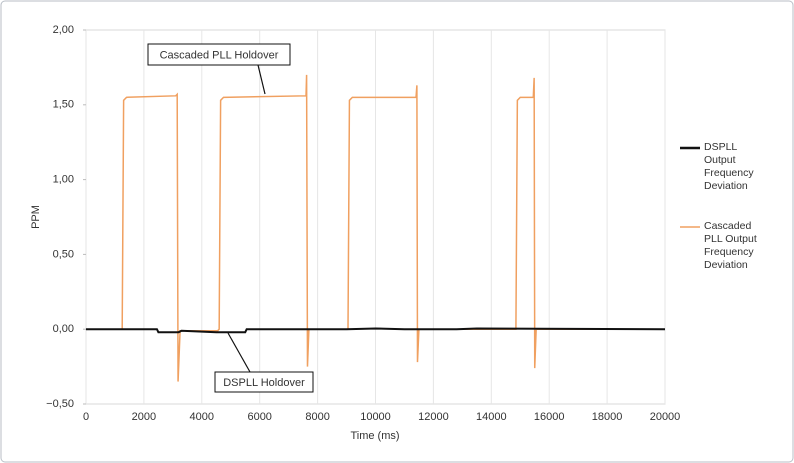  I want to click on y-tick-label: 2,00, so click(63, 30).